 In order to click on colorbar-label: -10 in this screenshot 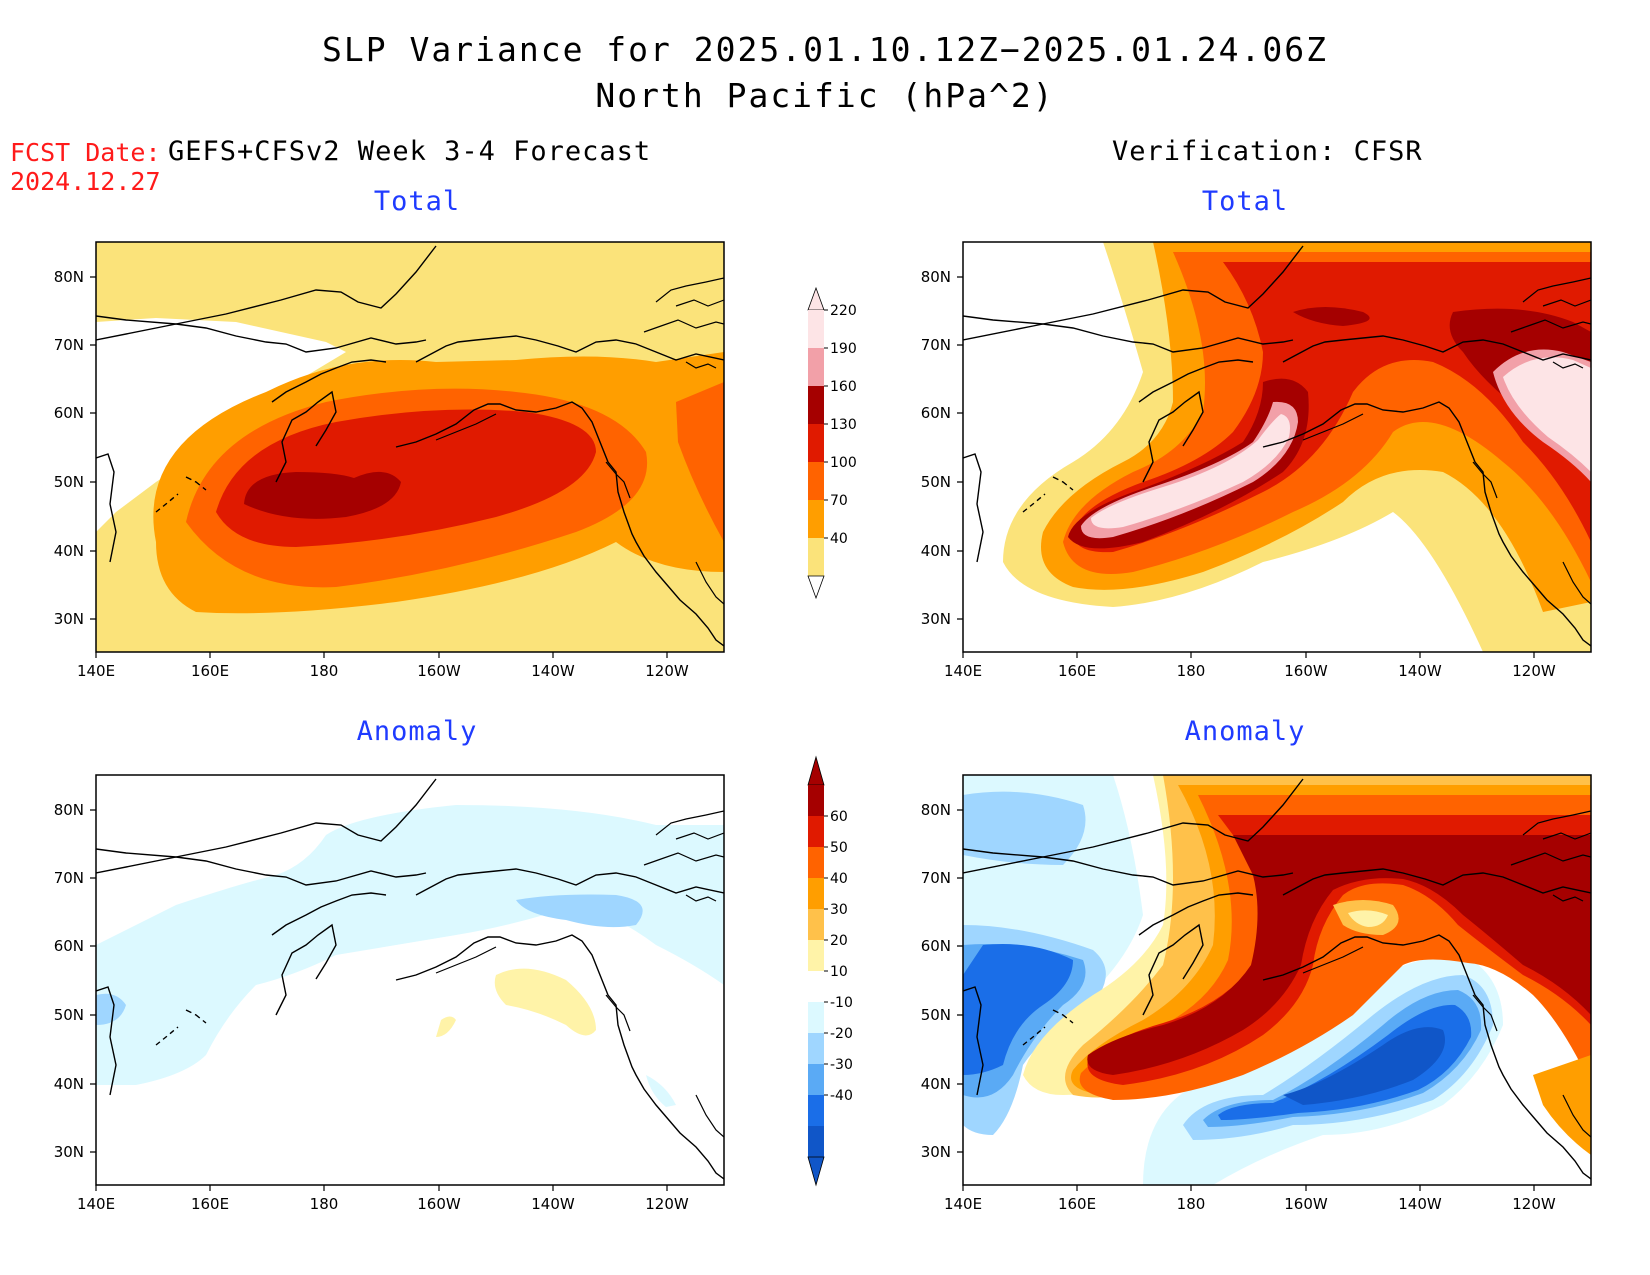, I will do `click(841, 1003)`.